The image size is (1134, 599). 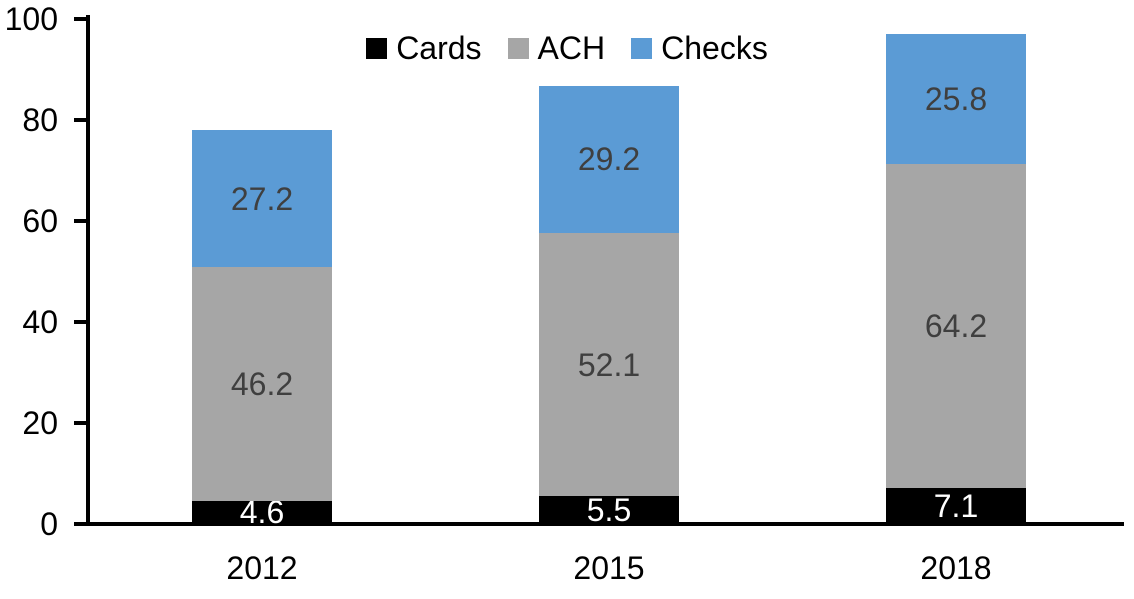 What do you see at coordinates (49, 524) in the screenshot?
I see `y-axis-tick-label: 0` at bounding box center [49, 524].